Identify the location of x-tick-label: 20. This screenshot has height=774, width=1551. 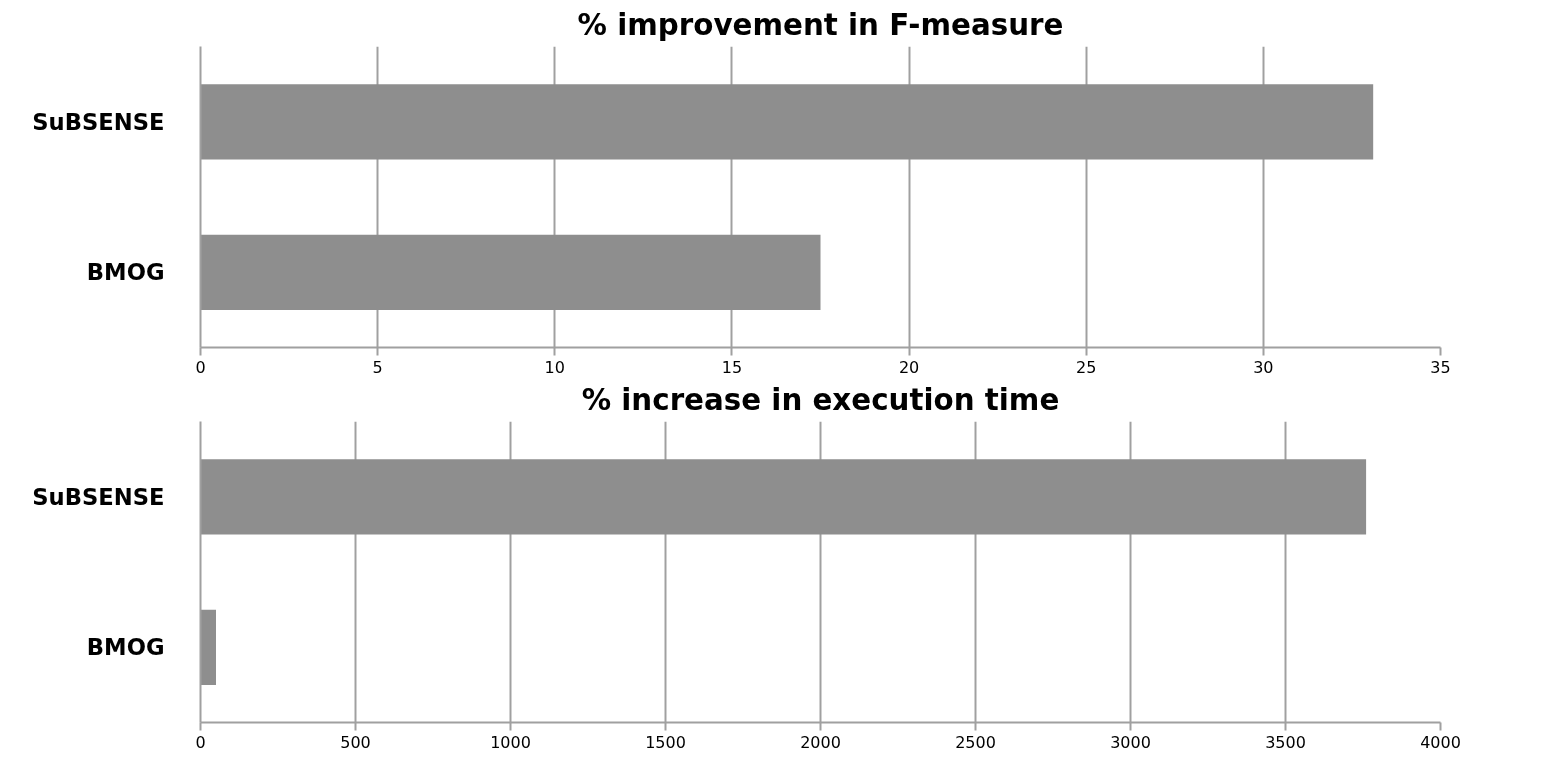
(909, 367).